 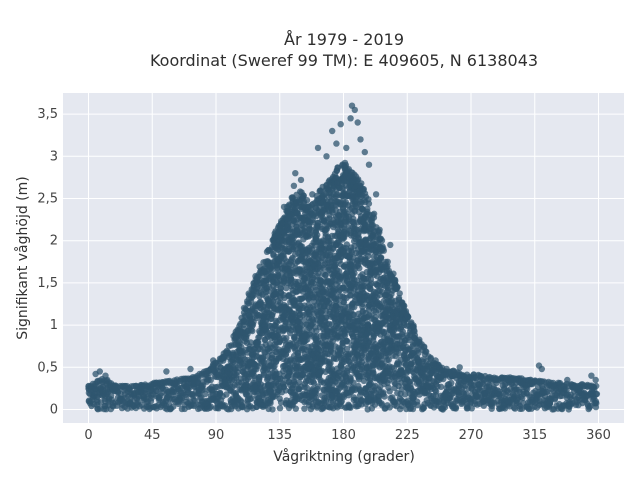 I want to click on x-axis-title: Vågriktning (grader), so click(x=344, y=456).